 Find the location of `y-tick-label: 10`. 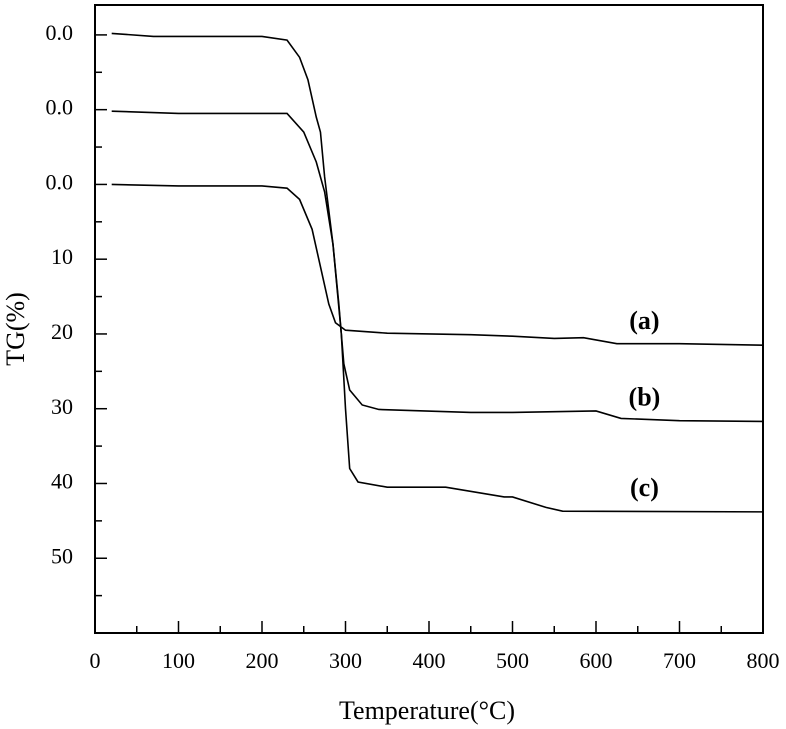

y-tick-label: 10 is located at coordinates (62, 256).